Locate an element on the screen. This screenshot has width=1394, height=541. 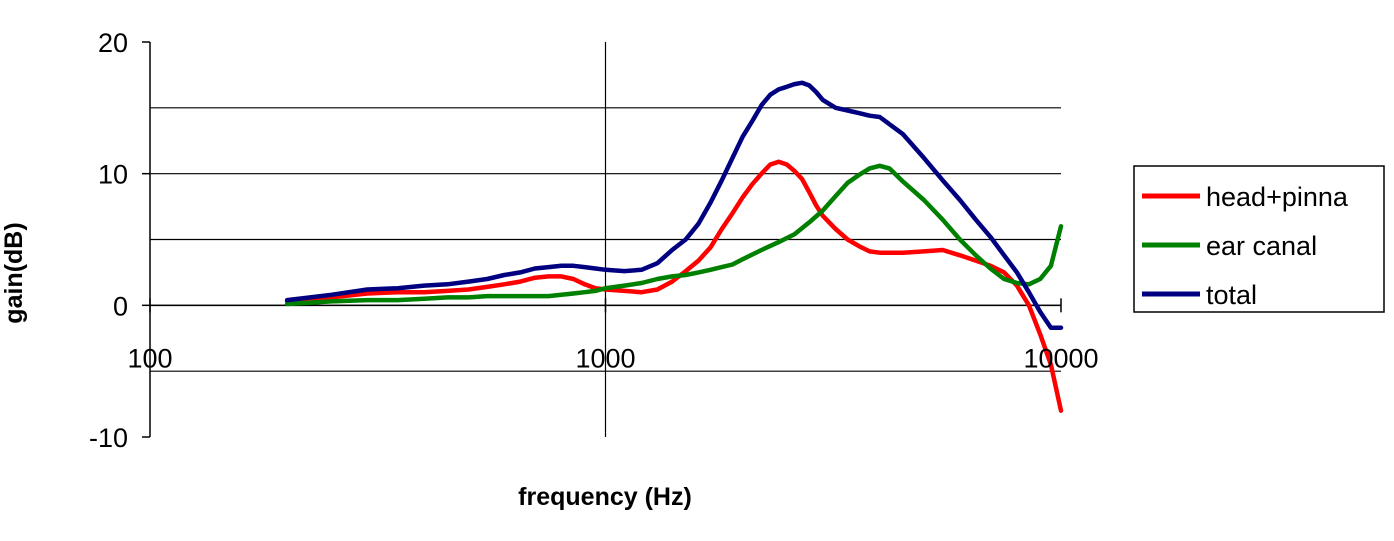
y-tick-label: 10 is located at coordinates (113, 175).